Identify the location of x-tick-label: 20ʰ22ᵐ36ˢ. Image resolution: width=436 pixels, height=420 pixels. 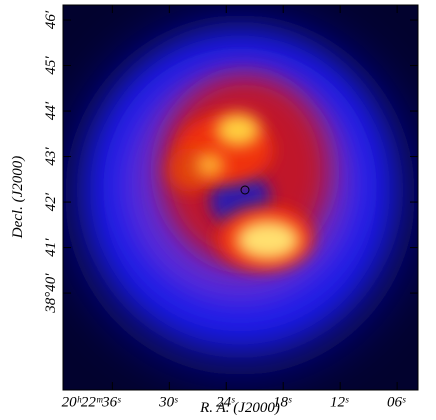
(92, 403).